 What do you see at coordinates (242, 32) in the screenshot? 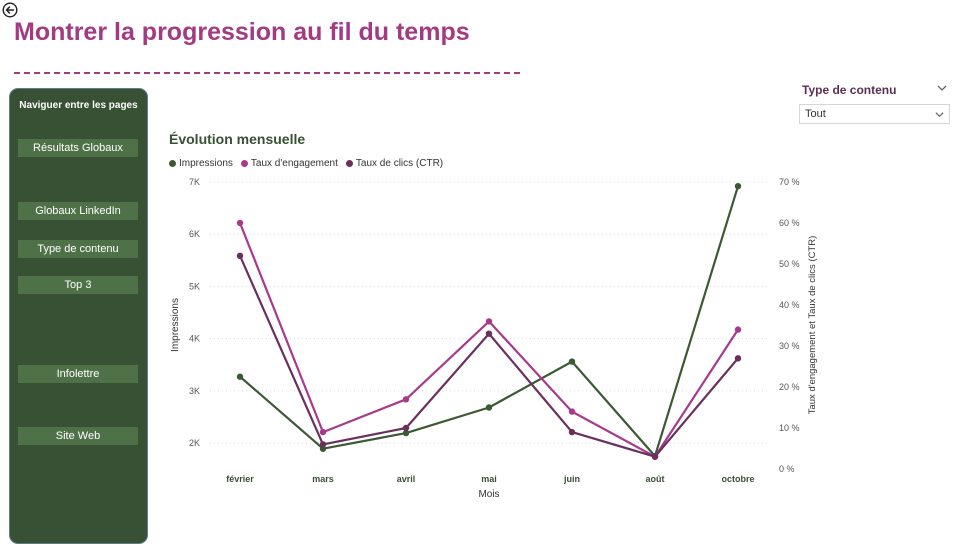
I see `page-title: Montrer la progression au fil du temps` at bounding box center [242, 32].